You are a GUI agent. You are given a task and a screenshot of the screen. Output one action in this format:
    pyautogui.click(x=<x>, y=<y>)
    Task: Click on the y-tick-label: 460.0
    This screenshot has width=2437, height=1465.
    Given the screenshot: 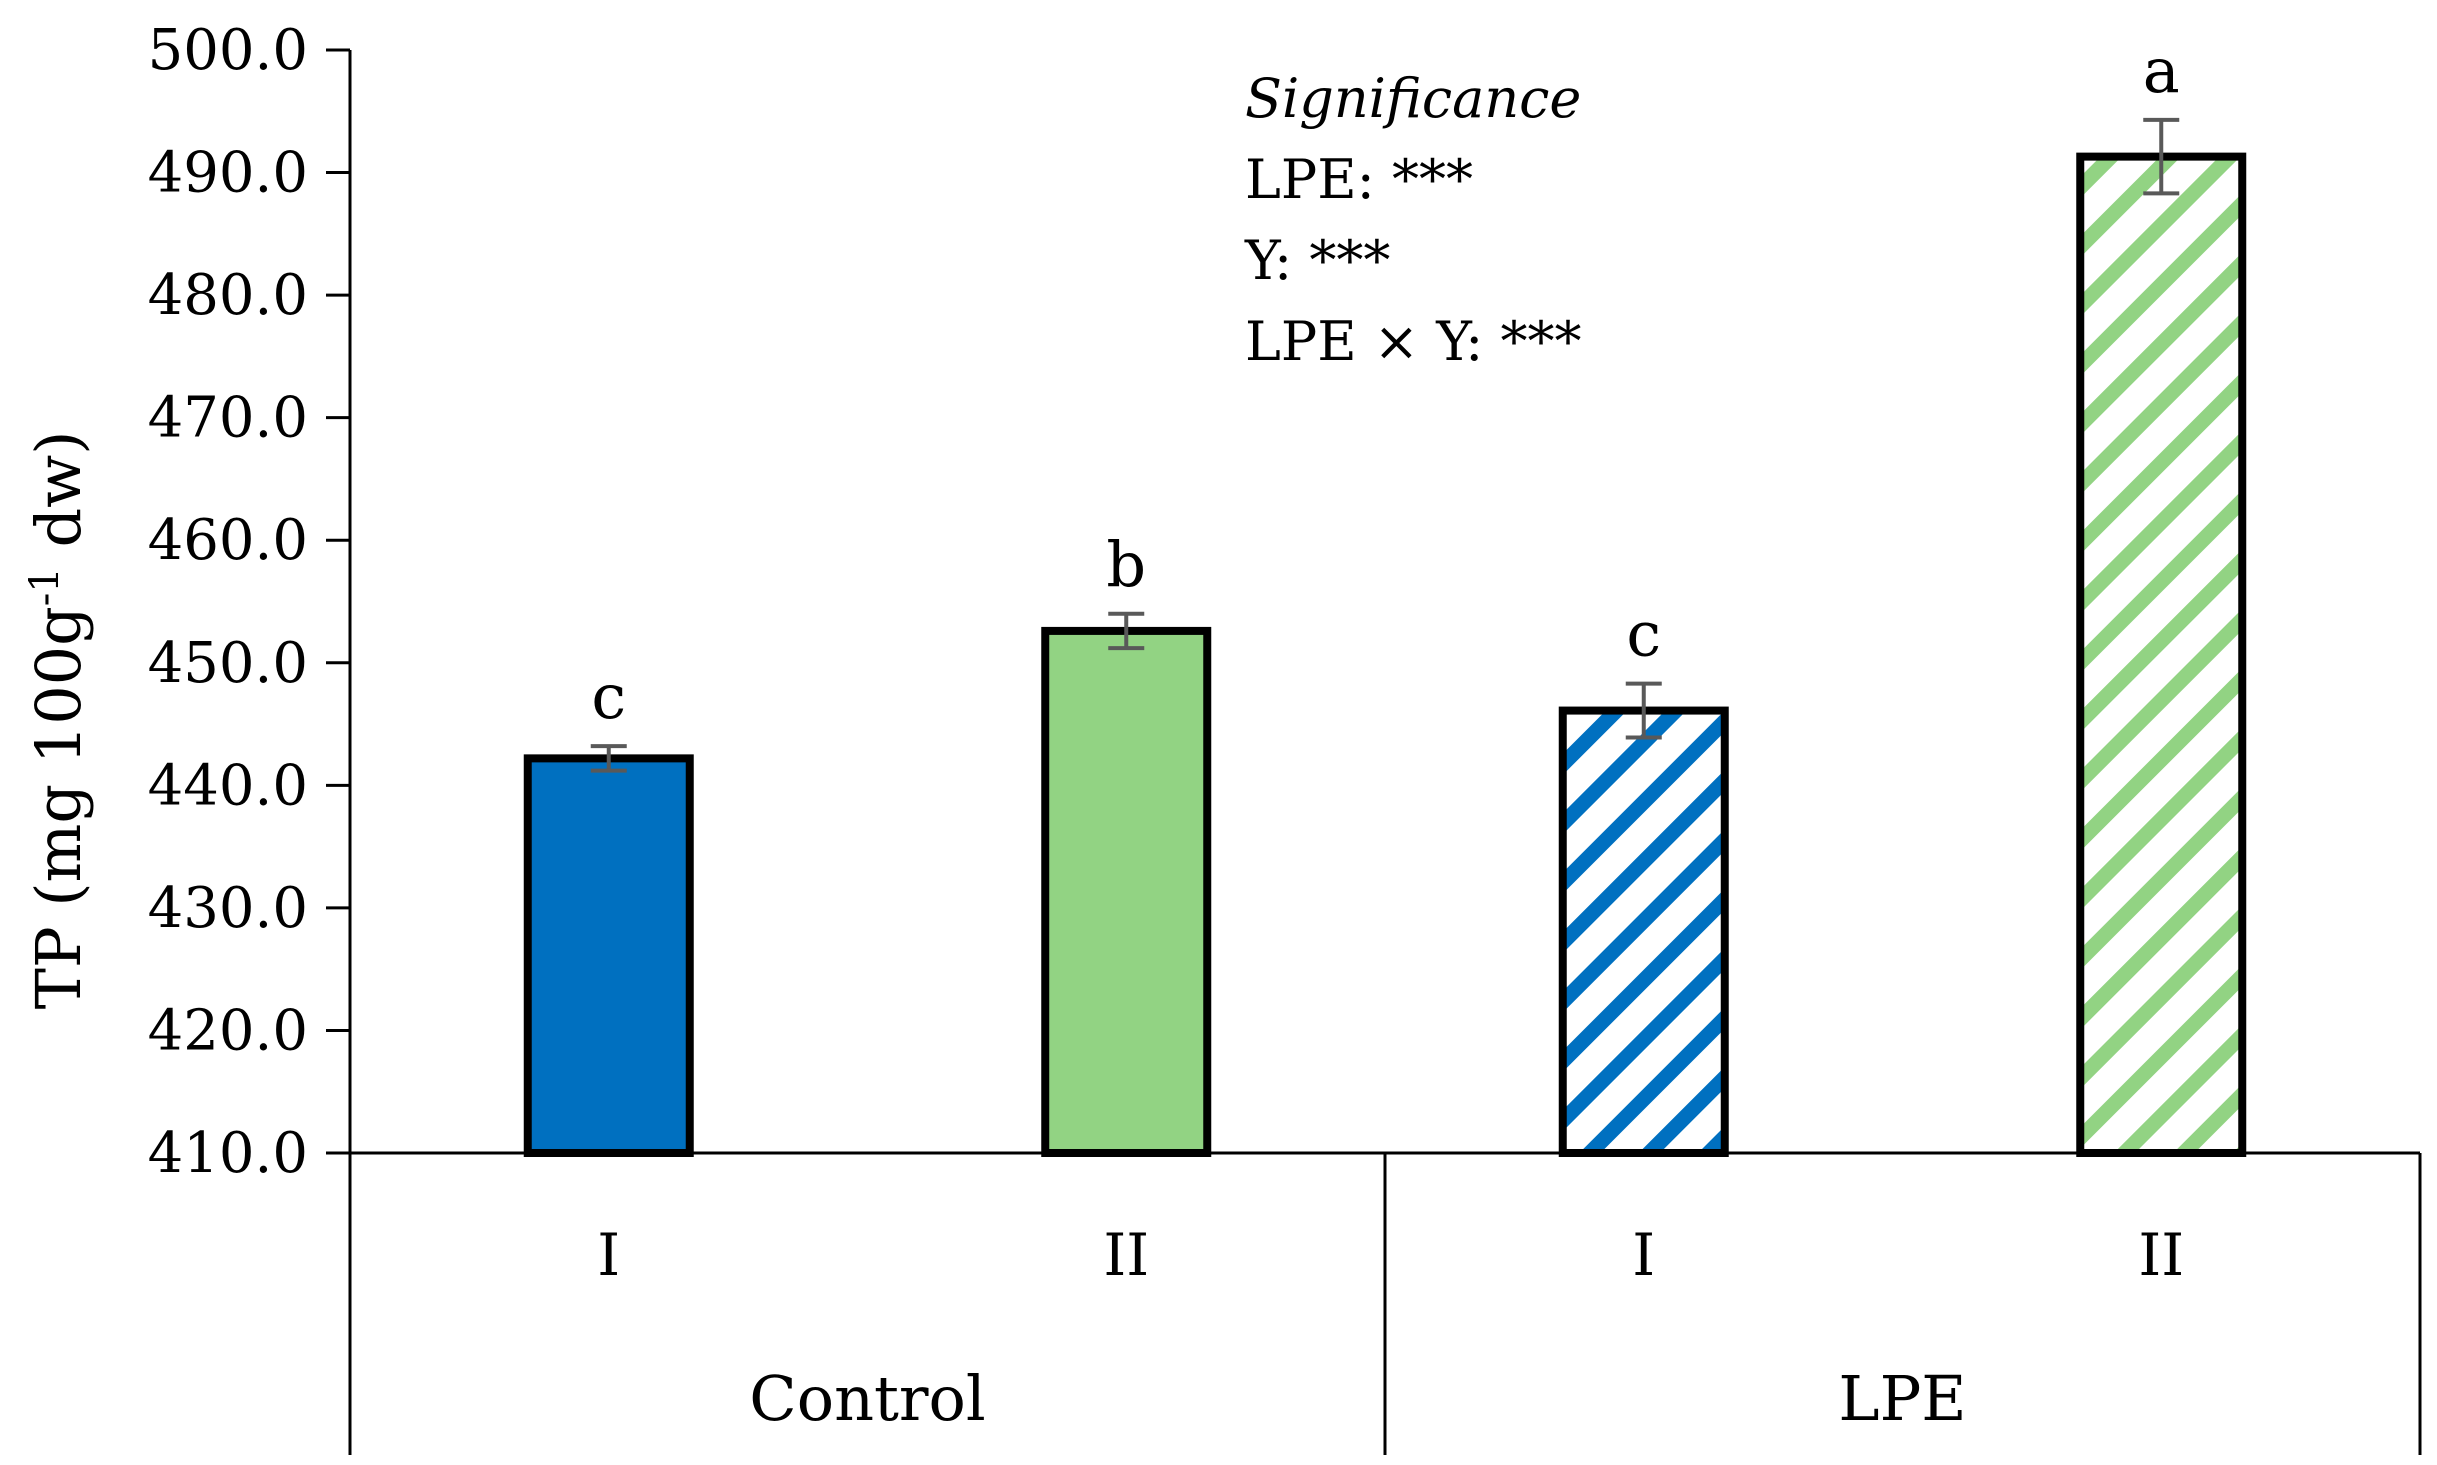 What is the action you would take?
    pyautogui.click(x=228, y=540)
    